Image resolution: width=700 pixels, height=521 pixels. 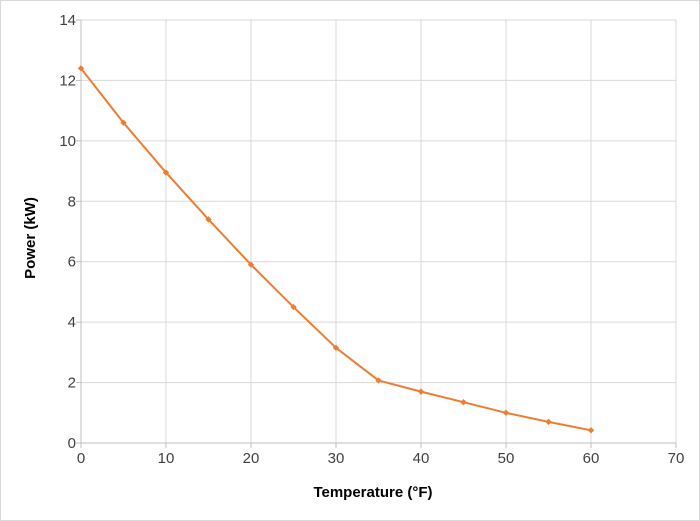 What do you see at coordinates (372, 492) in the screenshot?
I see `x-axis-title: Temperature (°F)` at bounding box center [372, 492].